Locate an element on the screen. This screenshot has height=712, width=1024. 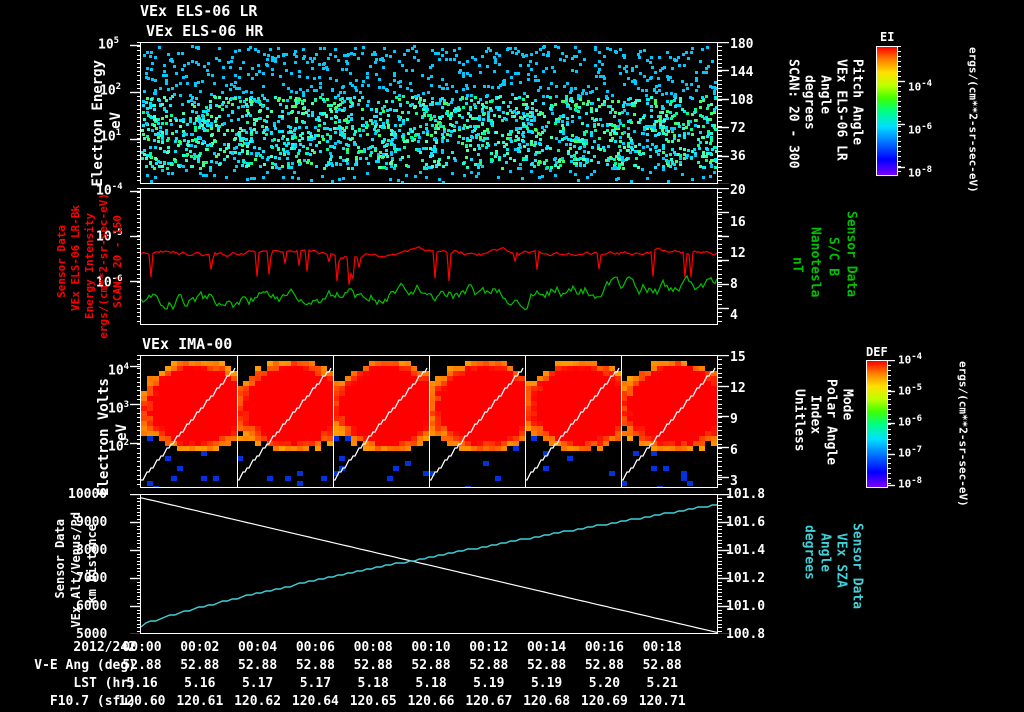
panel2-right-label-2: S/C B is located at coordinates (817, 258).